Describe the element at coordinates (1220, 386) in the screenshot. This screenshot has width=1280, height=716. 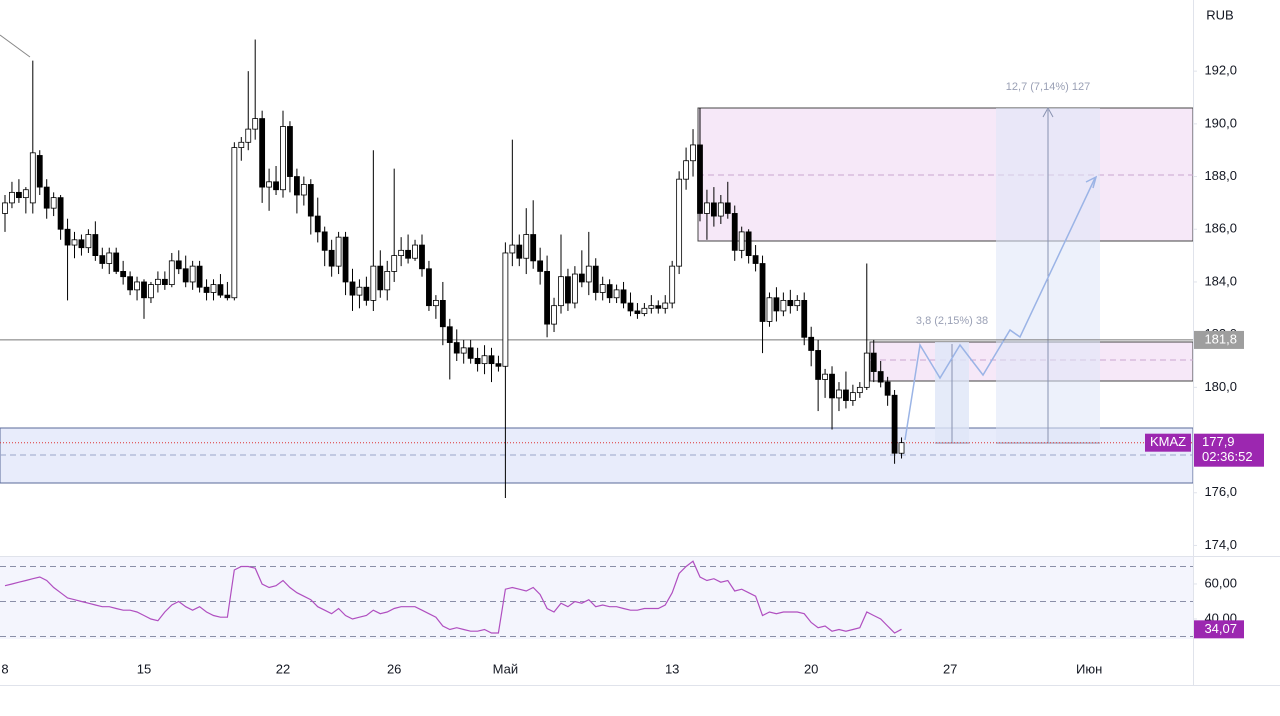
I see `y-tick-label: 180,0` at that location.